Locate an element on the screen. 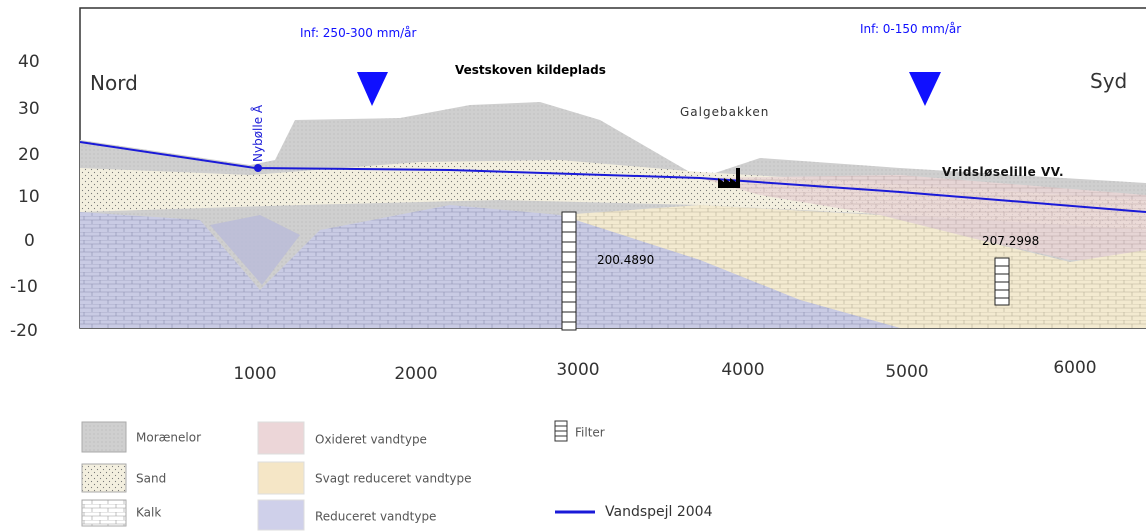 The width and height of the screenshot is (1146, 532). x-tick-label: 4000 is located at coordinates (742, 370).